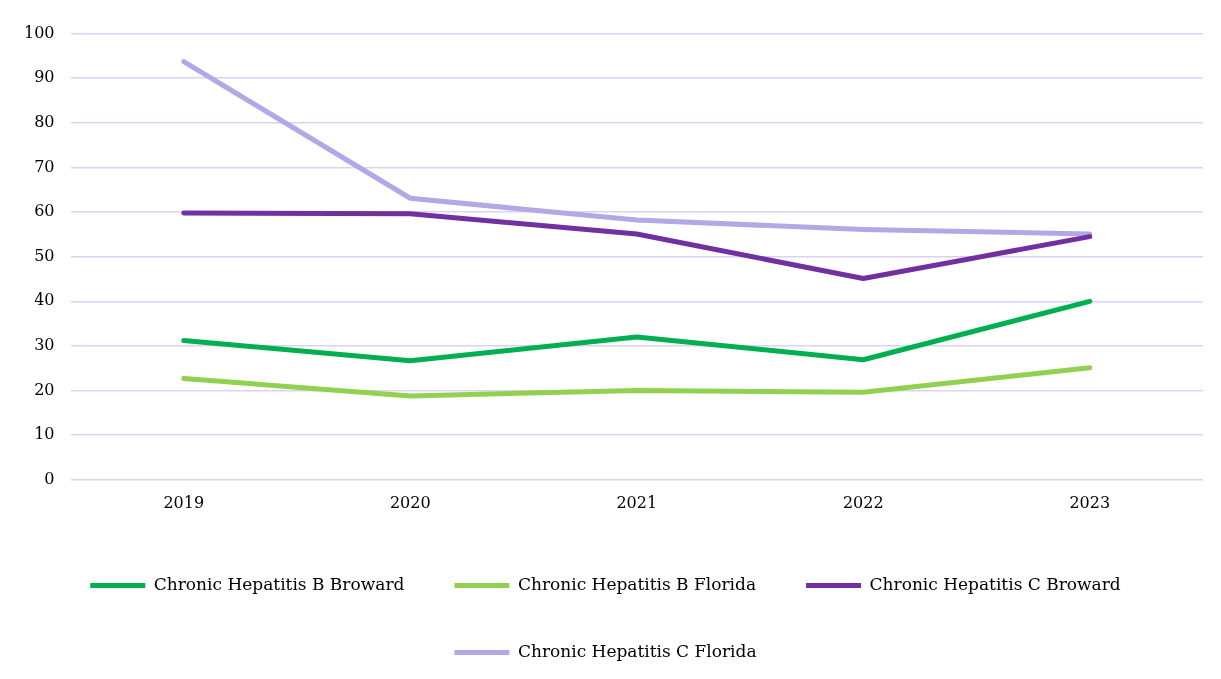  What do you see at coordinates (49, 478) in the screenshot?
I see `y-tick-label: 0` at bounding box center [49, 478].